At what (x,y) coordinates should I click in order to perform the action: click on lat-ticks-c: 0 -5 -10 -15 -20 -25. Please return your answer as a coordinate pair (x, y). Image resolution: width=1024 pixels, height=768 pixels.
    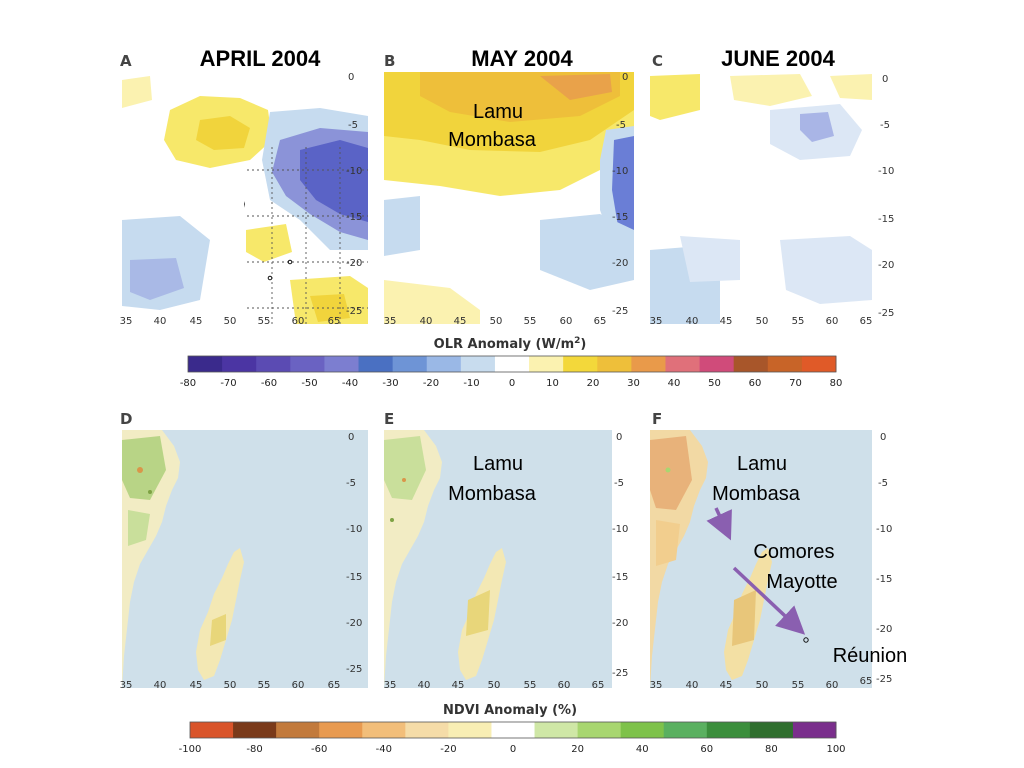
    Looking at the image, I should click on (886, 196).